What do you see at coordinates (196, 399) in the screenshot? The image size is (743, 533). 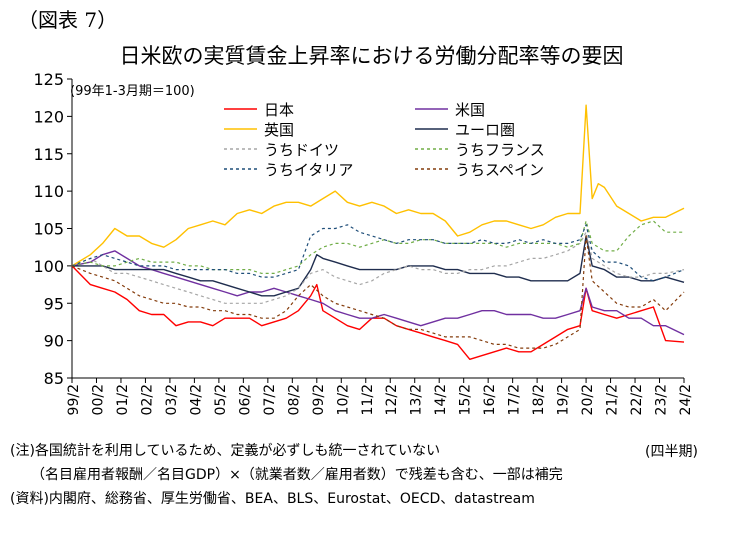 I see `x-tick-label: 04/2` at bounding box center [196, 399].